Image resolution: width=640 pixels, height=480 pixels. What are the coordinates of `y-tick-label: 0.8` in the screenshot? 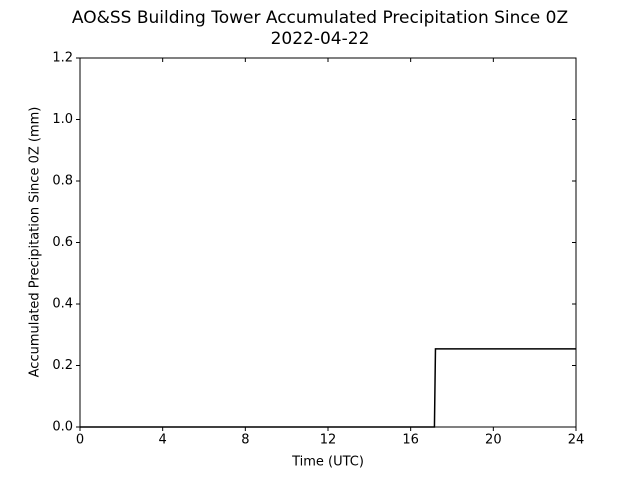 It's located at (62, 181).